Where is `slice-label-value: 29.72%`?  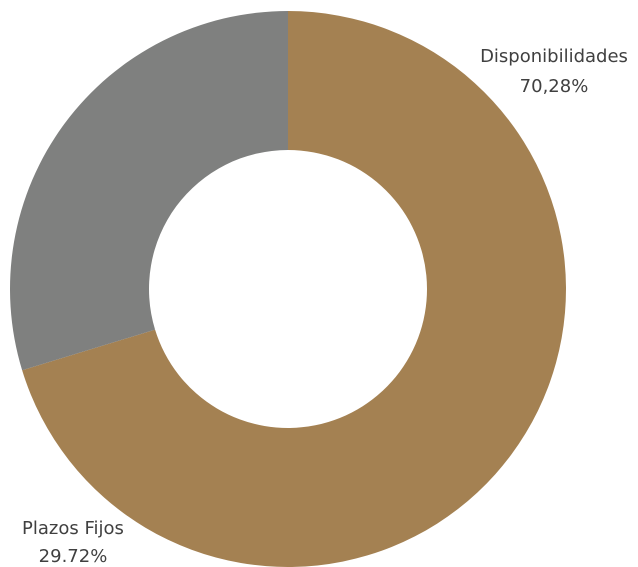
slice-label-value: 29.72% is located at coordinates (73, 556).